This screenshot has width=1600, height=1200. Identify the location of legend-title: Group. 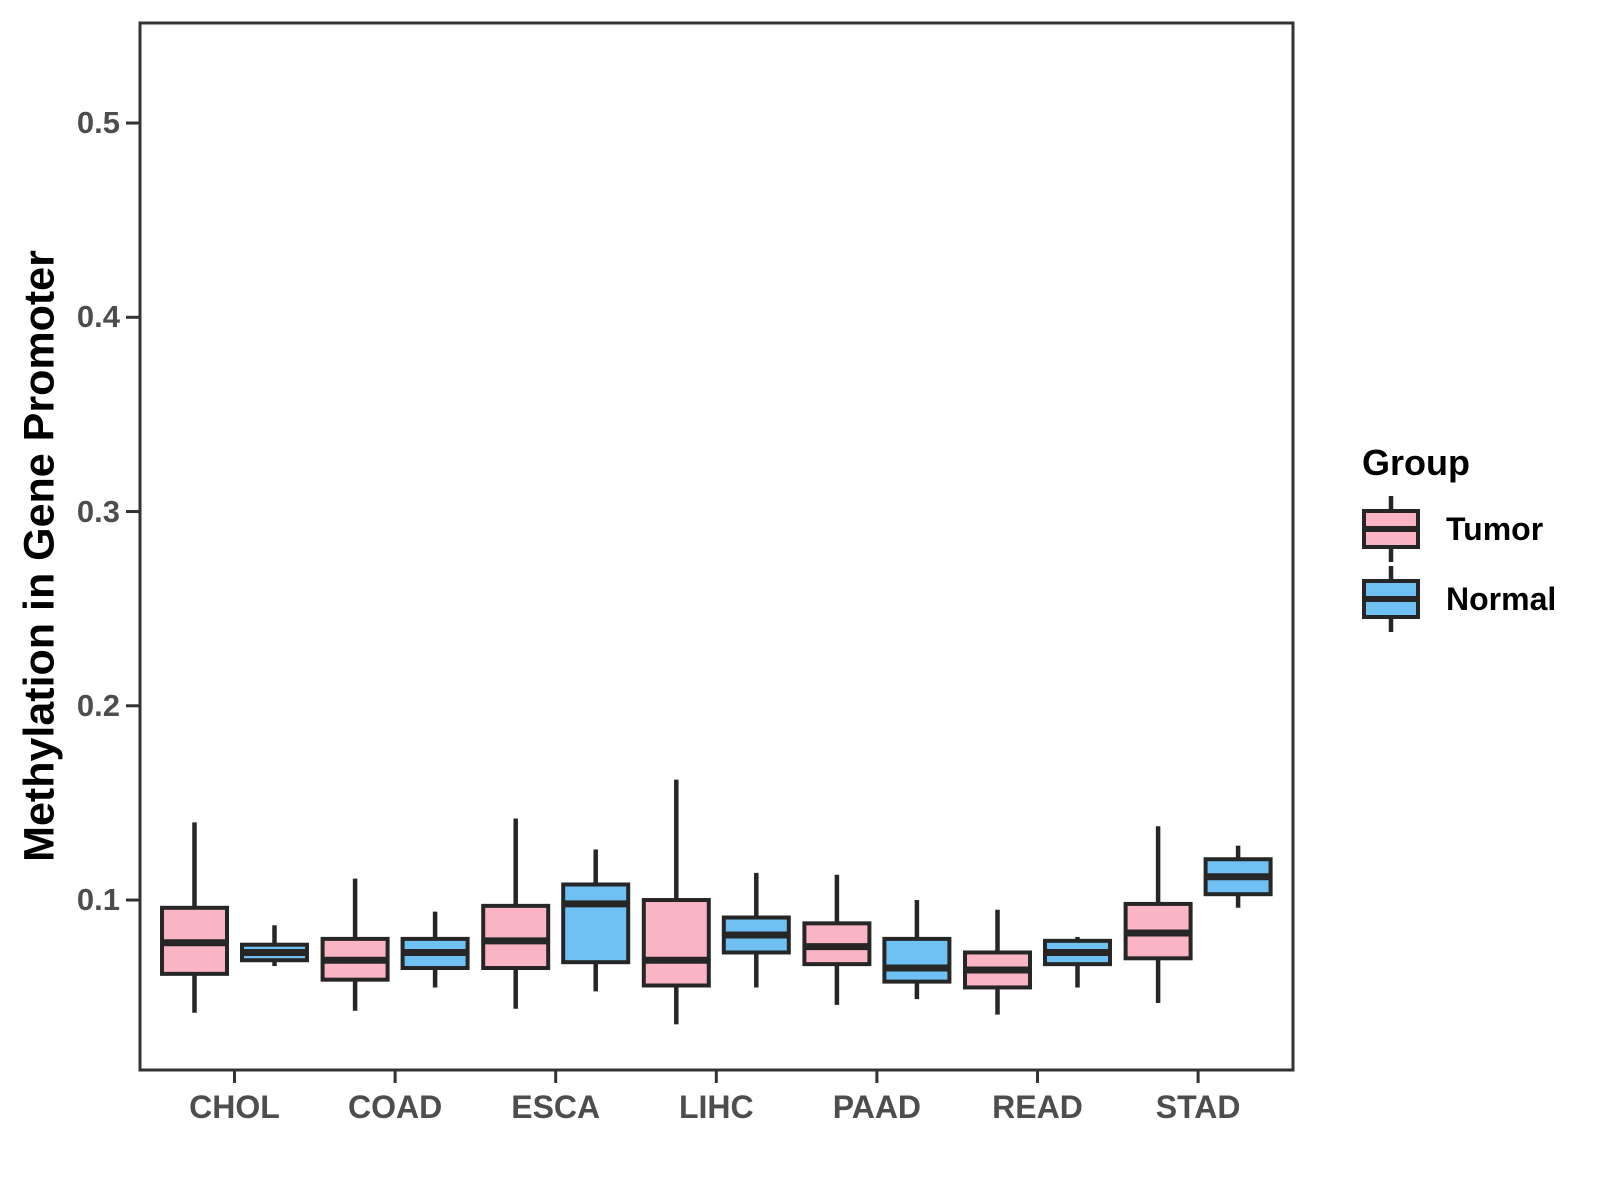
(1416, 462).